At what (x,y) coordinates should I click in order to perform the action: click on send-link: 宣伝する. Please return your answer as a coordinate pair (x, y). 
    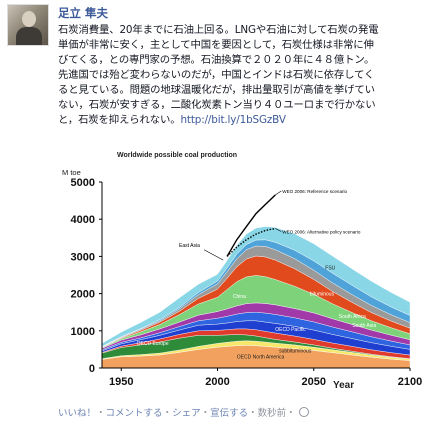
    Looking at the image, I should click on (229, 413).